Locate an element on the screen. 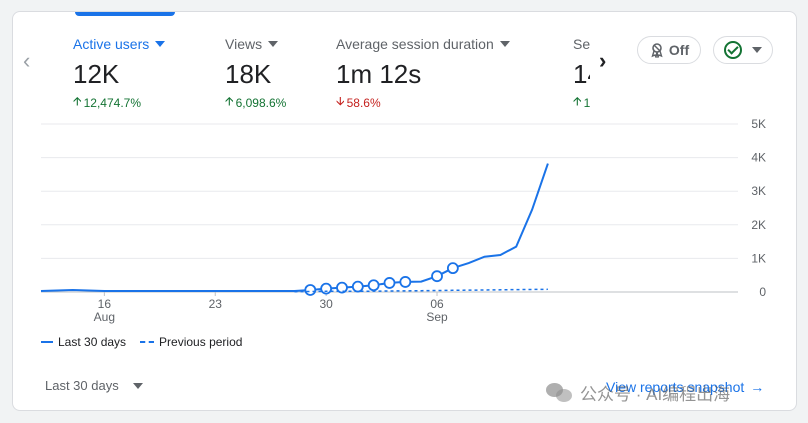 This screenshot has width=808, height=423. legend-item-current: Last 30 days is located at coordinates (83, 342).